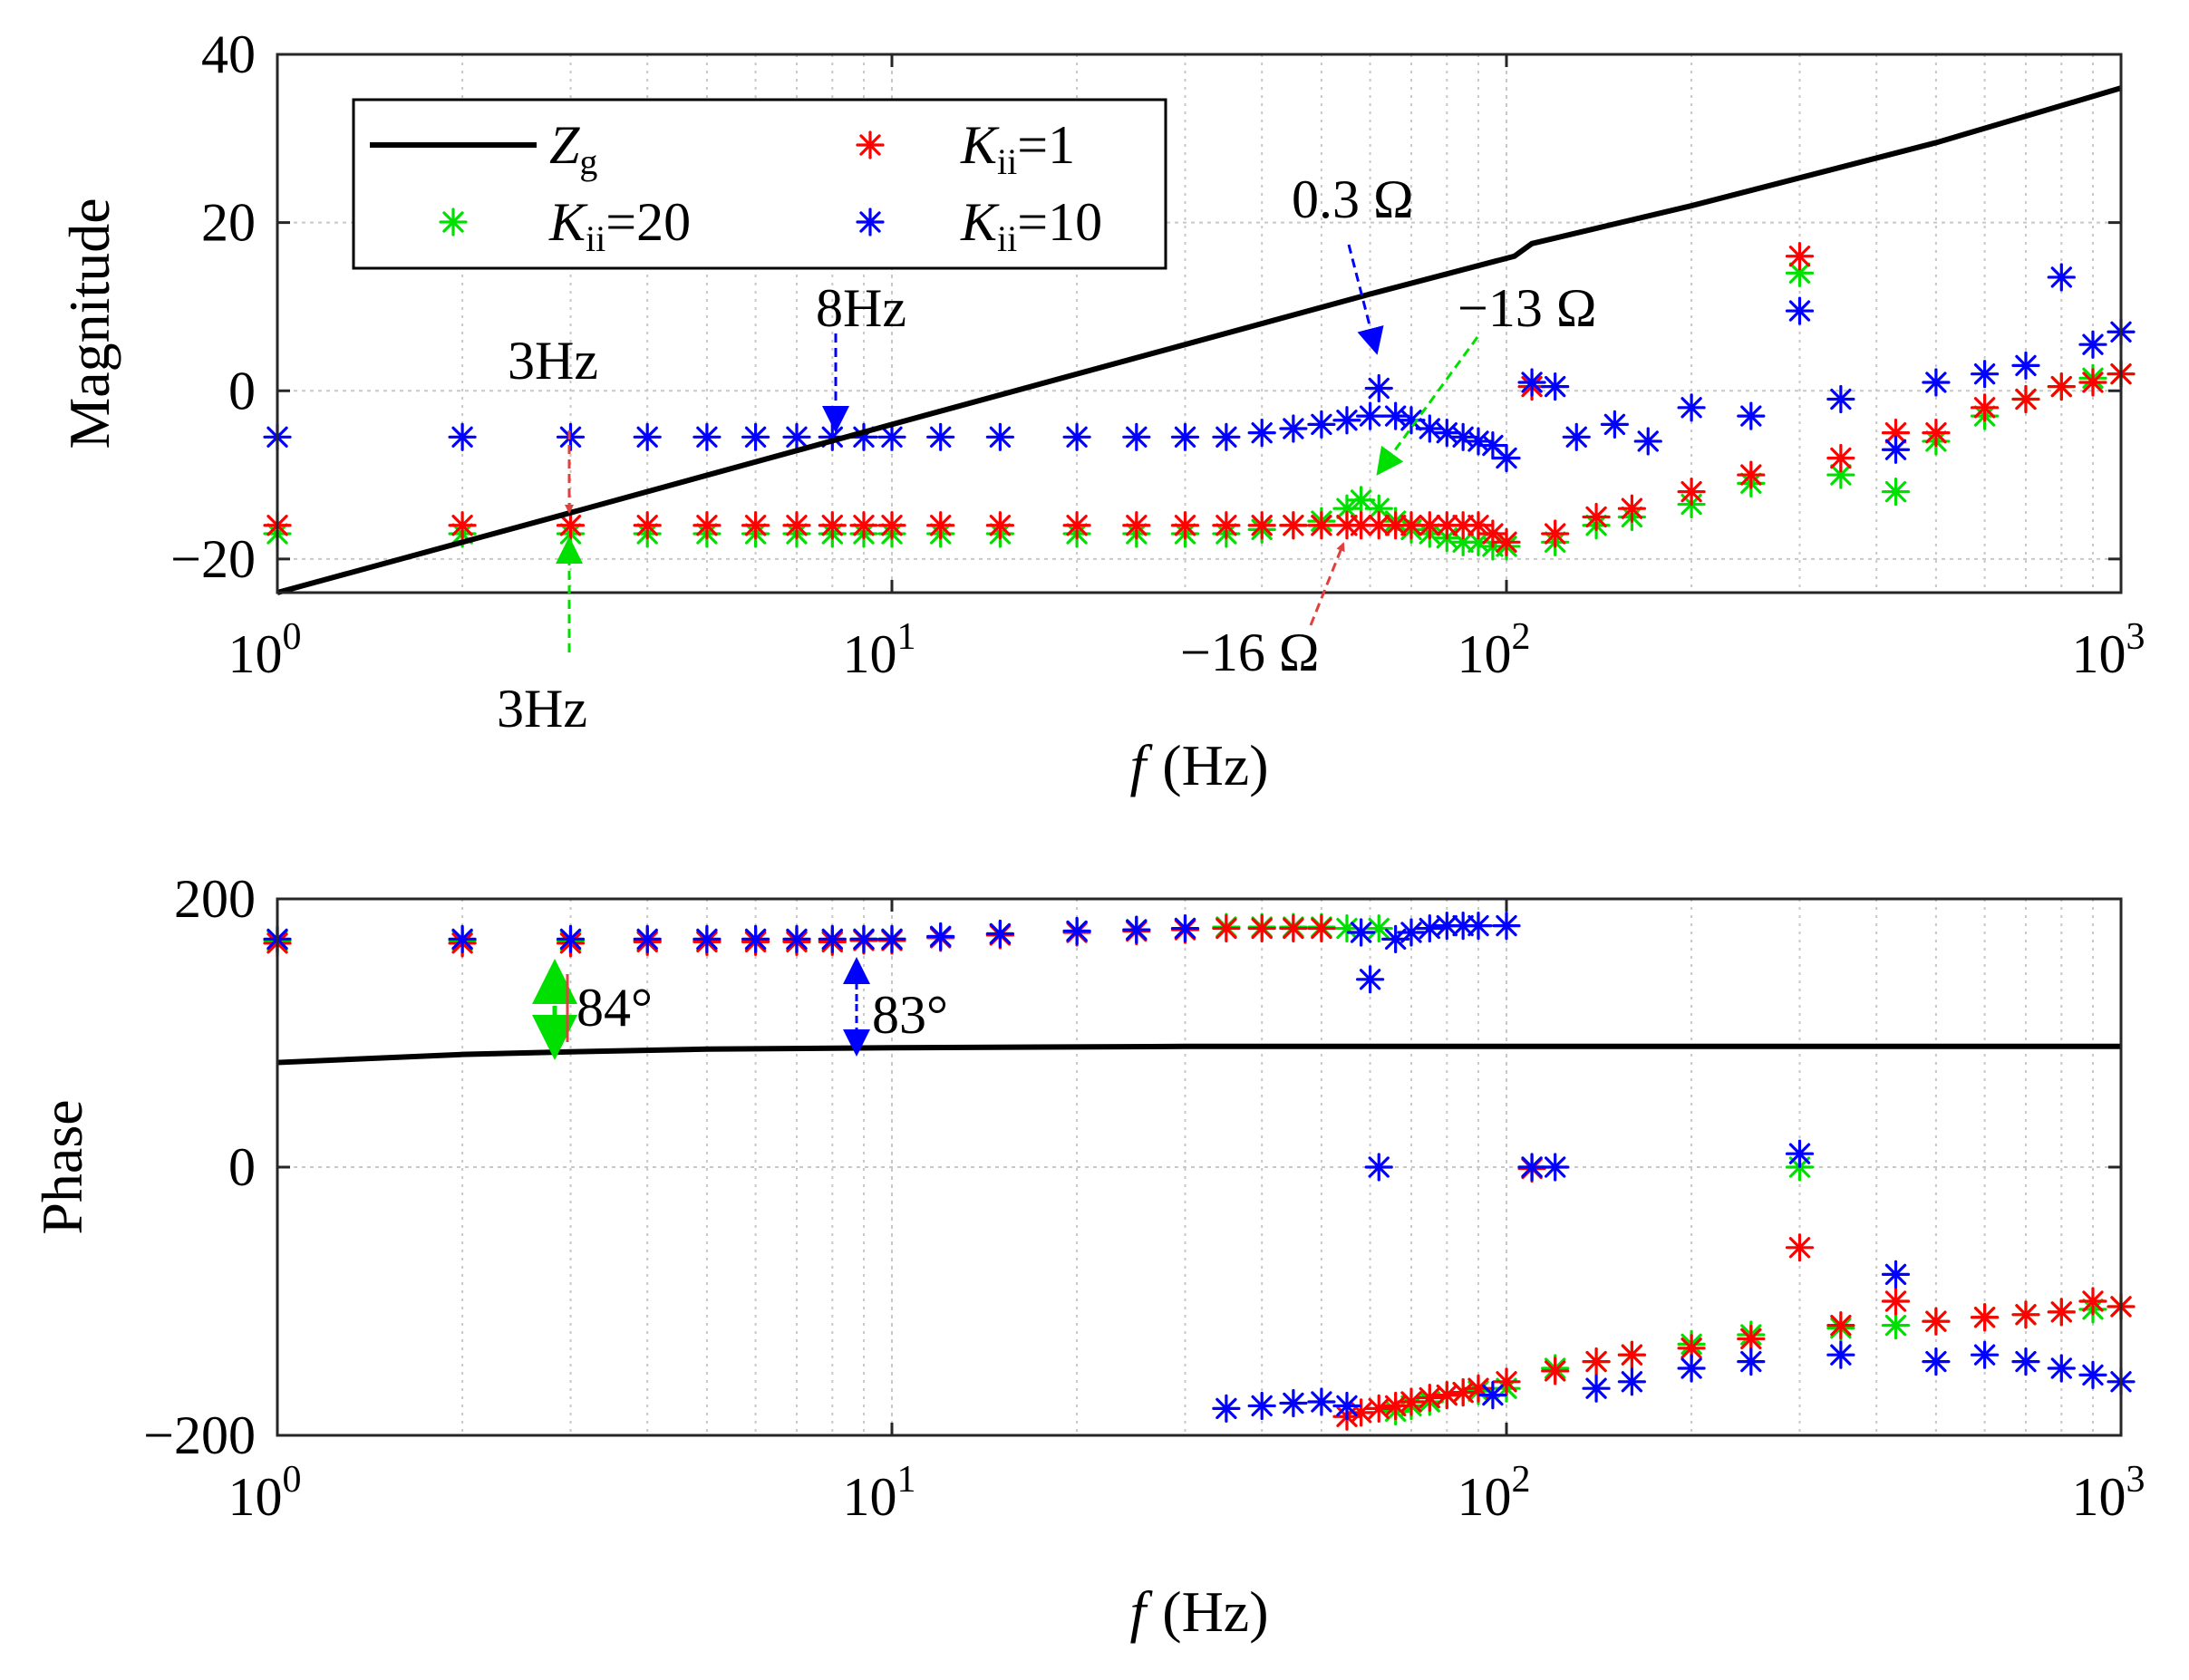 The image size is (2189, 1680). What do you see at coordinates (242, 1167) in the screenshot?
I see `phase-ytick-label: 0` at bounding box center [242, 1167].